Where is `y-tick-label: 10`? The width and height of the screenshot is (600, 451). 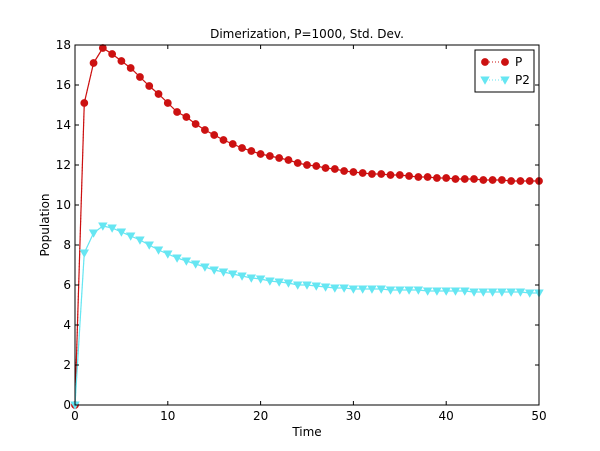 y-tick-label: 10 is located at coordinates (63, 205).